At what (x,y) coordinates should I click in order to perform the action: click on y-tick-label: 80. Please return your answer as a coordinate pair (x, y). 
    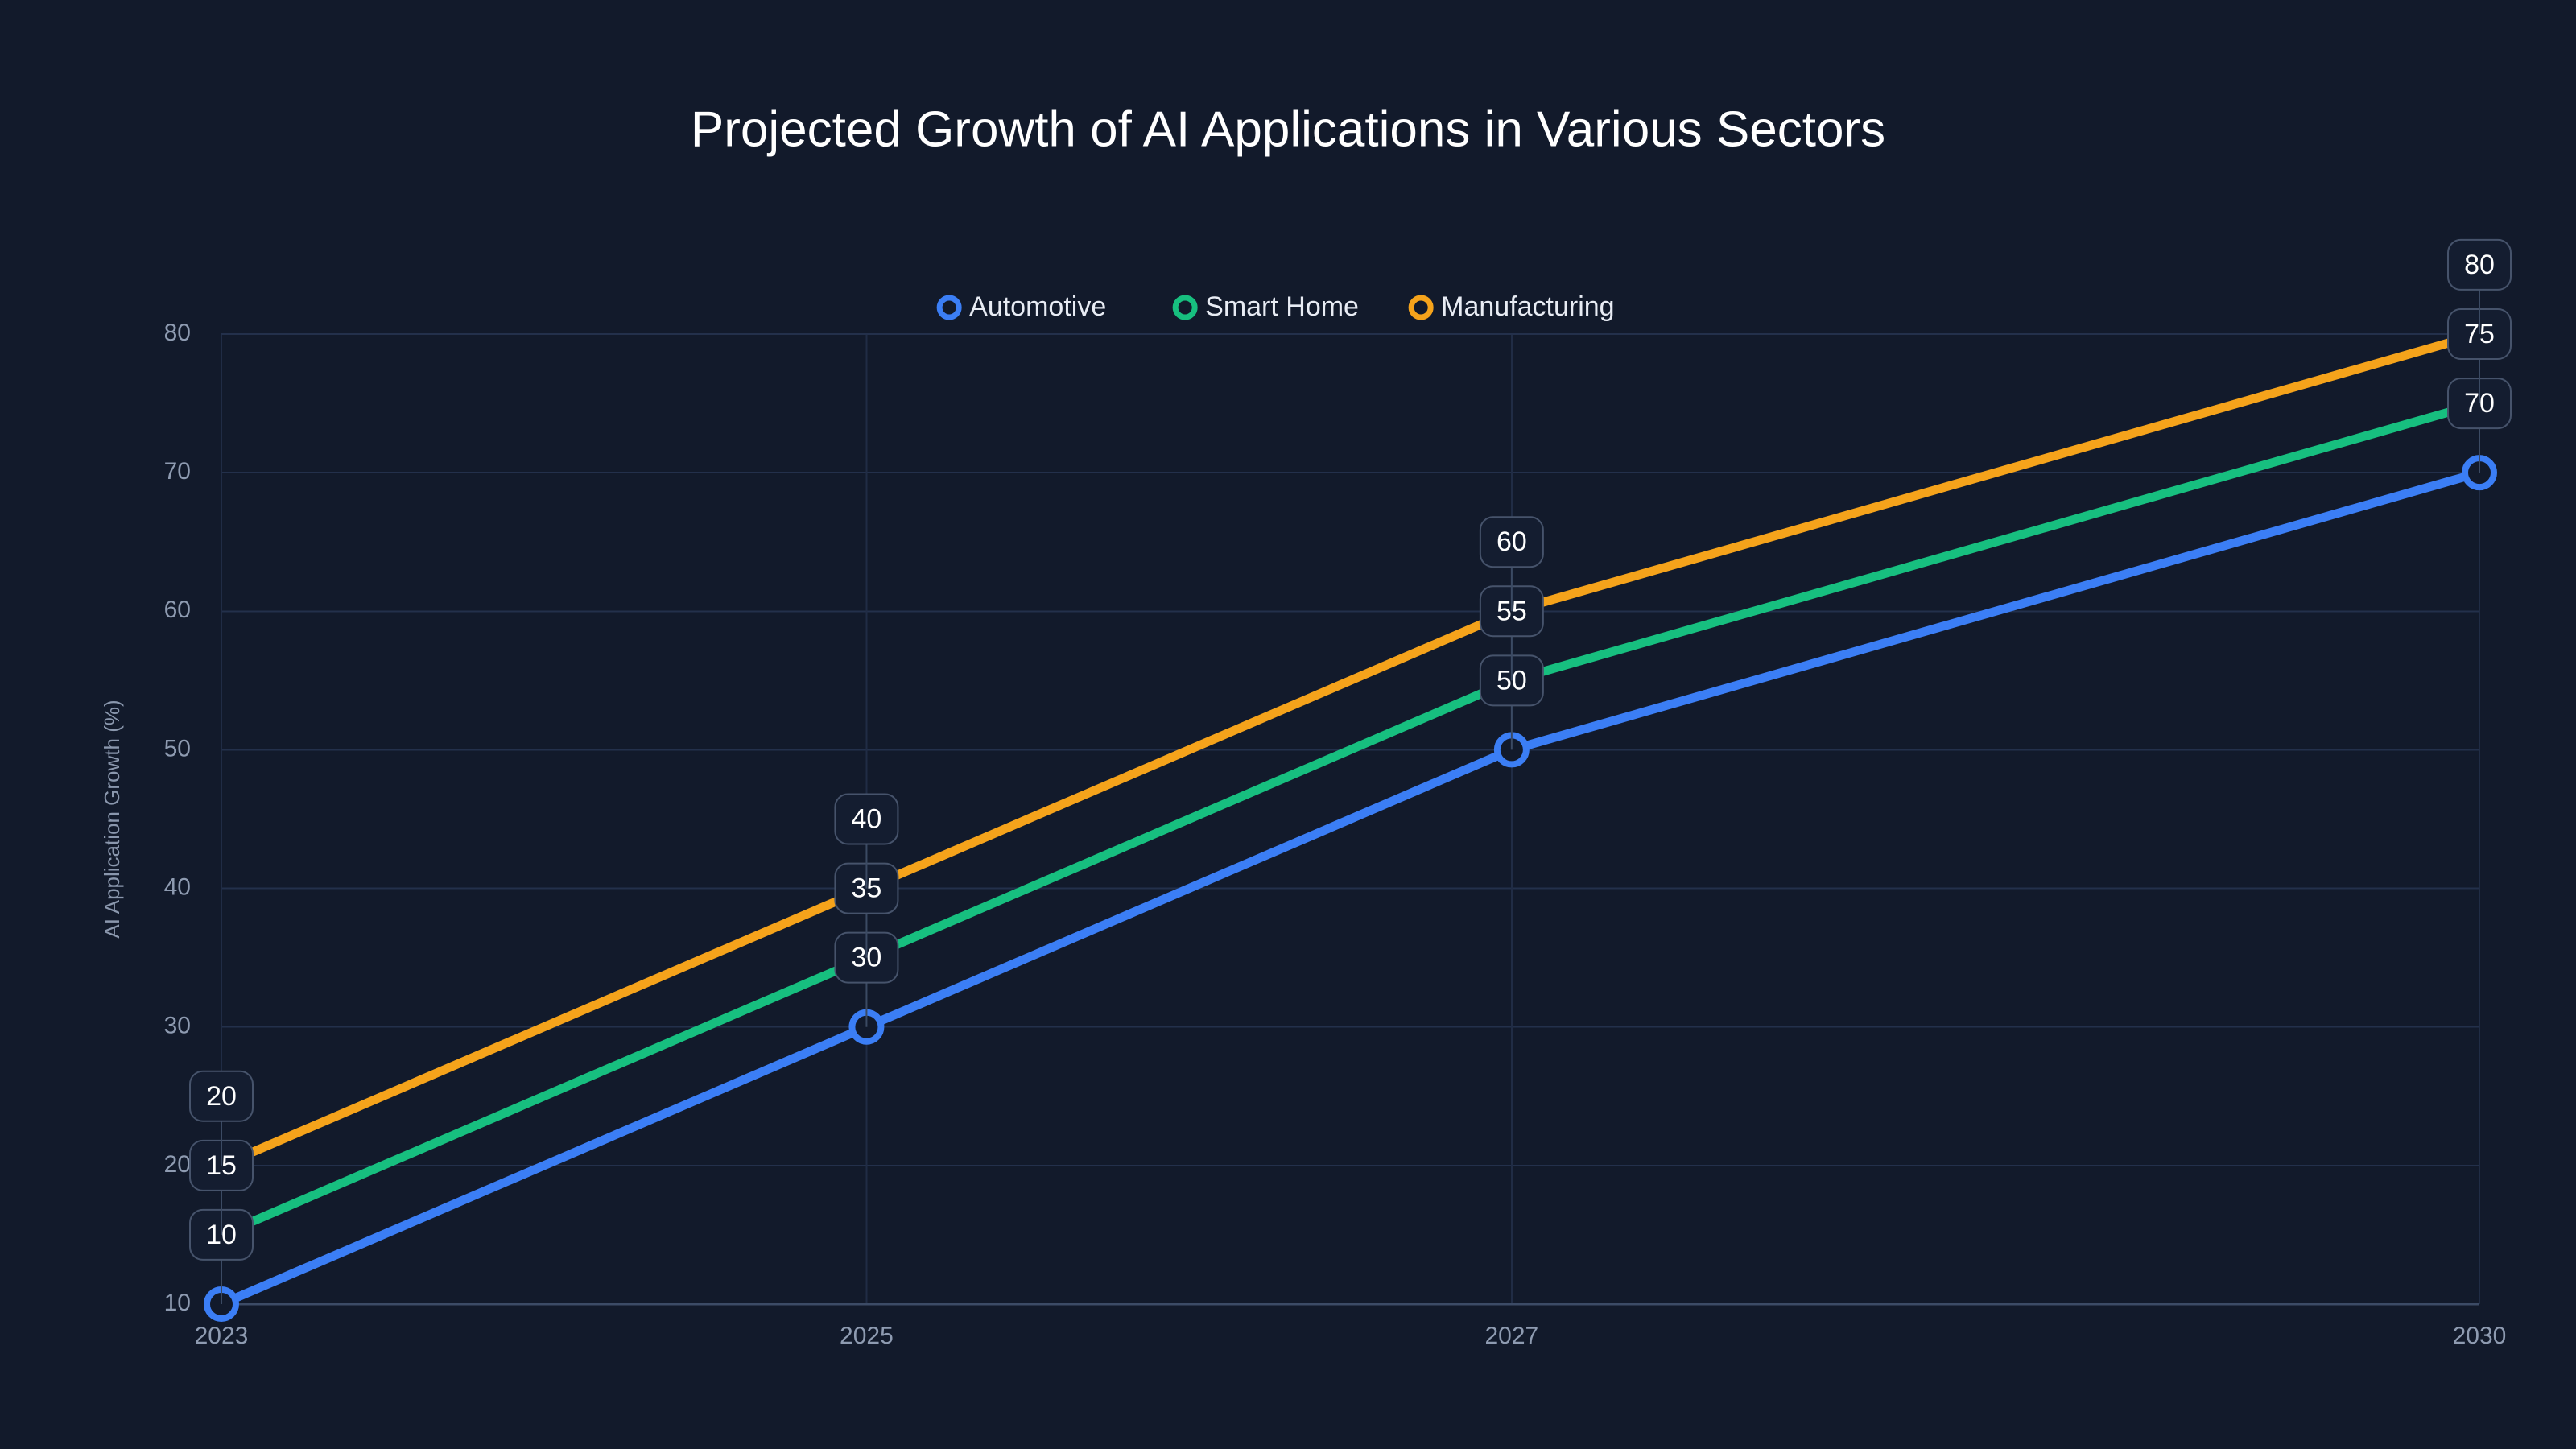
    Looking at the image, I should click on (177, 333).